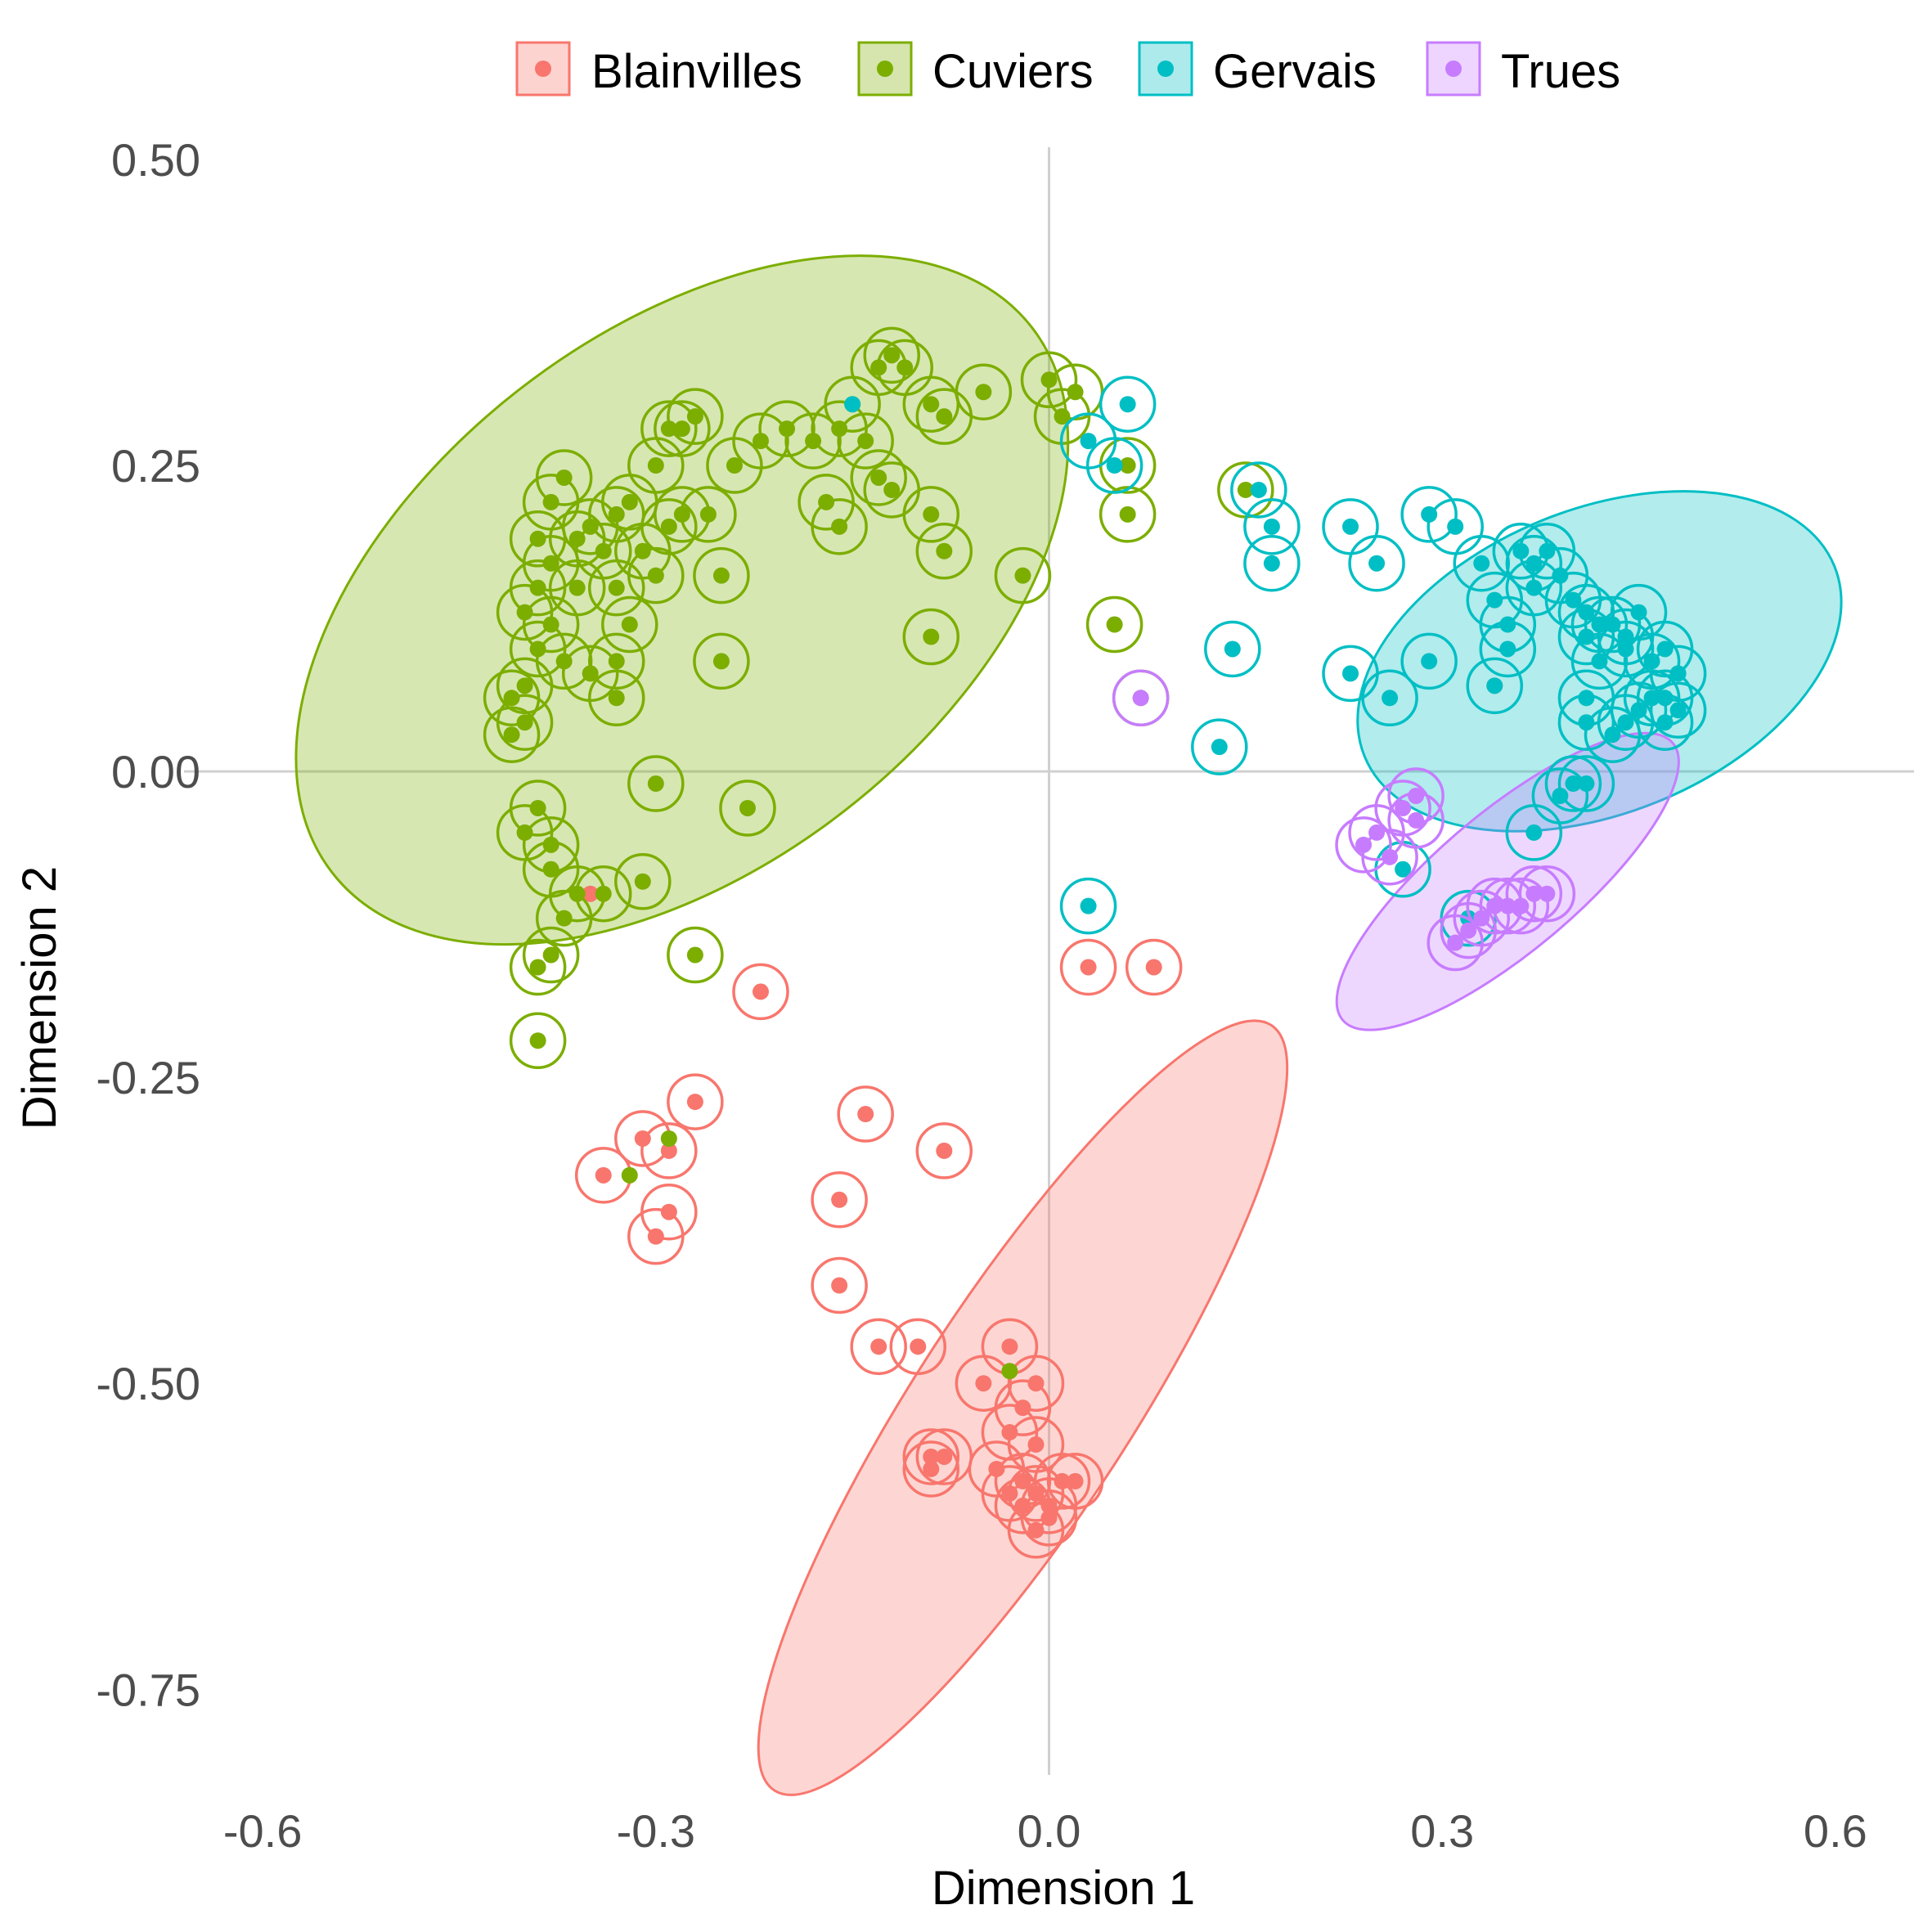  Describe the element at coordinates (1050, 1831) in the screenshot. I see `x-tick-label: 0.0` at that location.